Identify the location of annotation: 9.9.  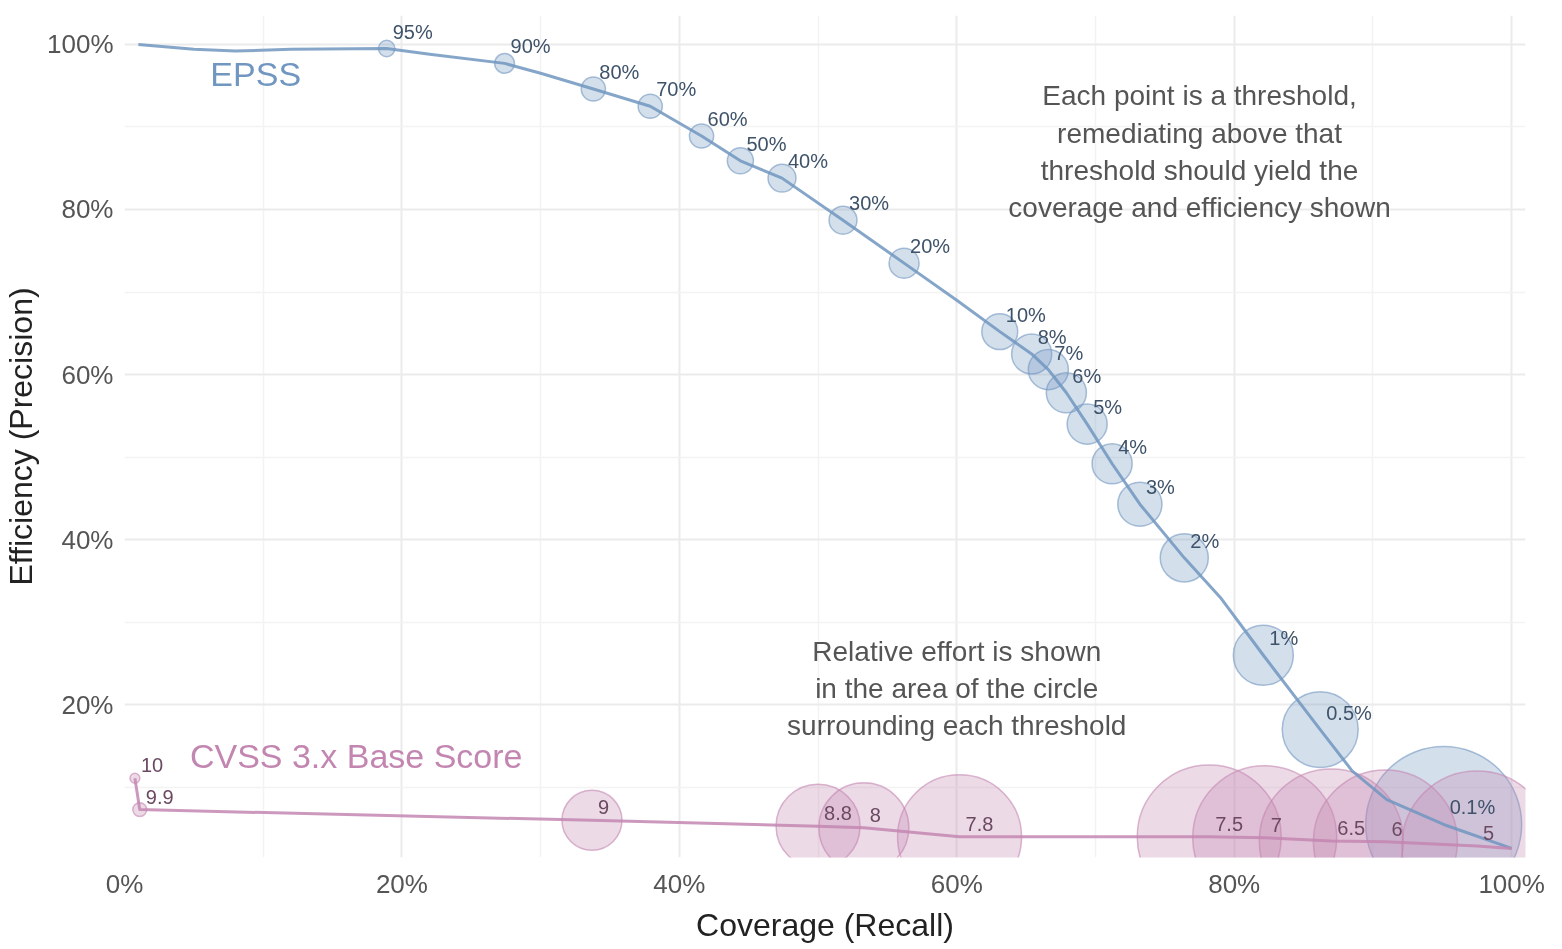
(159, 796).